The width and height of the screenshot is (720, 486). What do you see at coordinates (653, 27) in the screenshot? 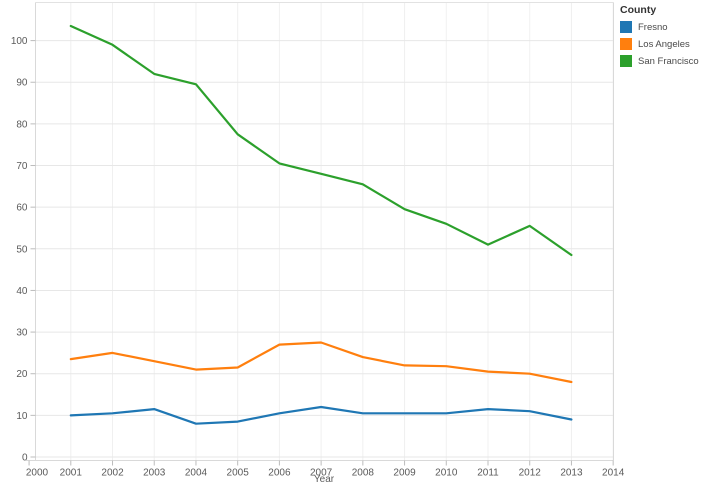
I see `legend-item-label: Fresno` at bounding box center [653, 27].